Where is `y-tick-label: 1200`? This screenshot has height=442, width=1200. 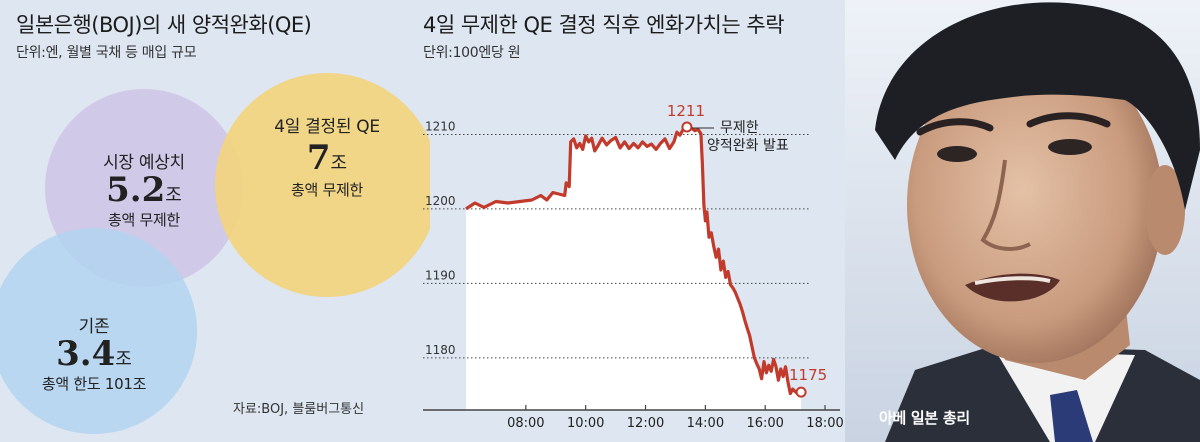
y-tick-label: 1200 is located at coordinates (440, 201).